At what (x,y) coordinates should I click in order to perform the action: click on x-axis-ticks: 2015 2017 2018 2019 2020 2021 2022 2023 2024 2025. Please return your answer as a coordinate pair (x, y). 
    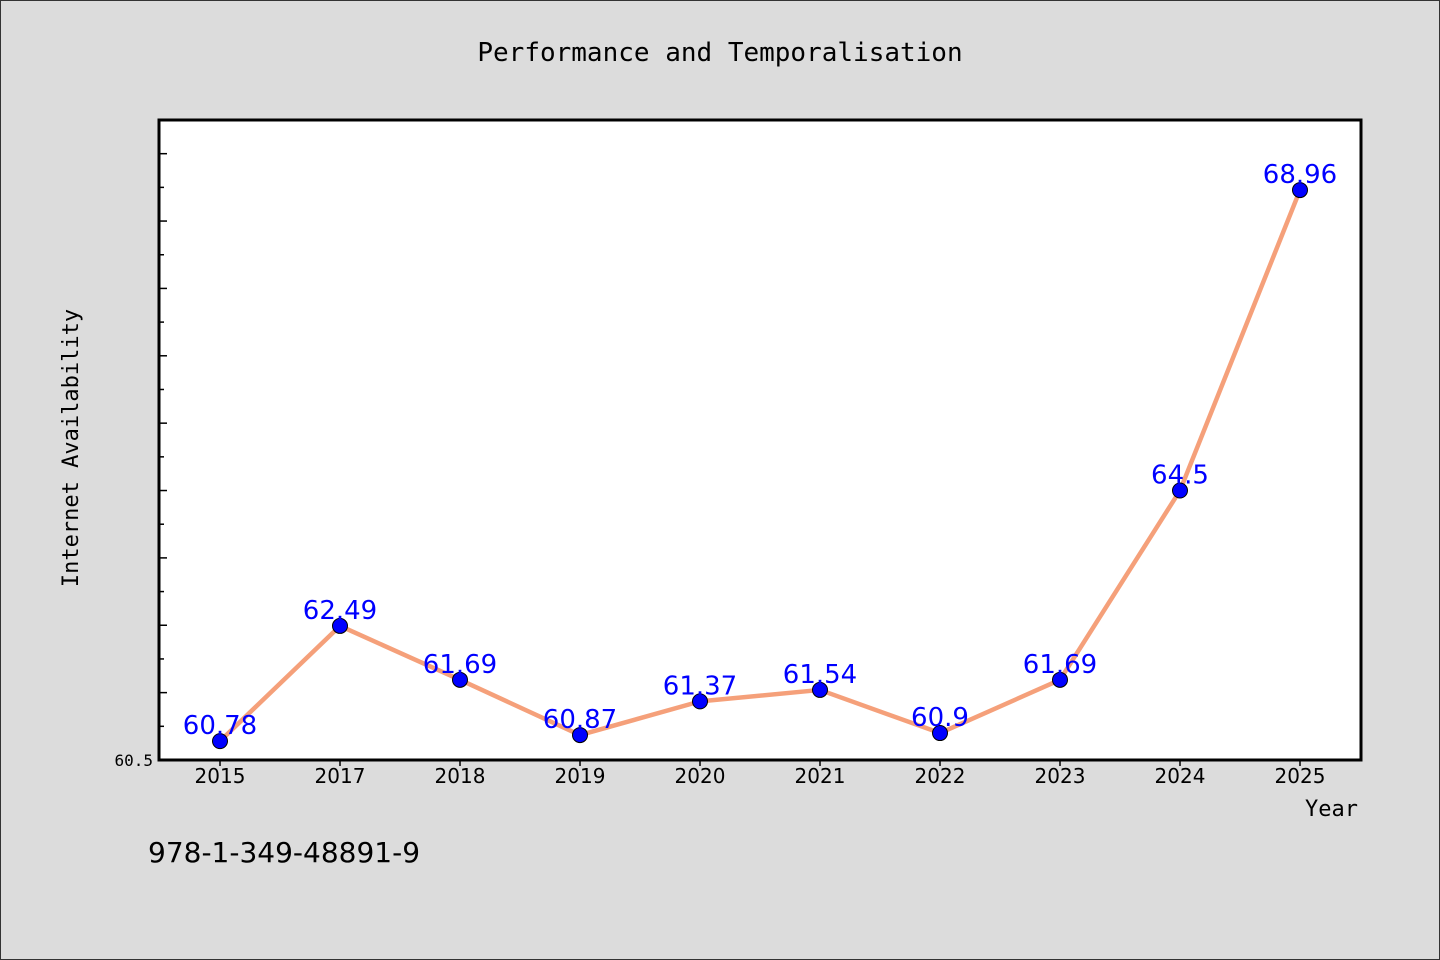
    Looking at the image, I should click on (760, 774).